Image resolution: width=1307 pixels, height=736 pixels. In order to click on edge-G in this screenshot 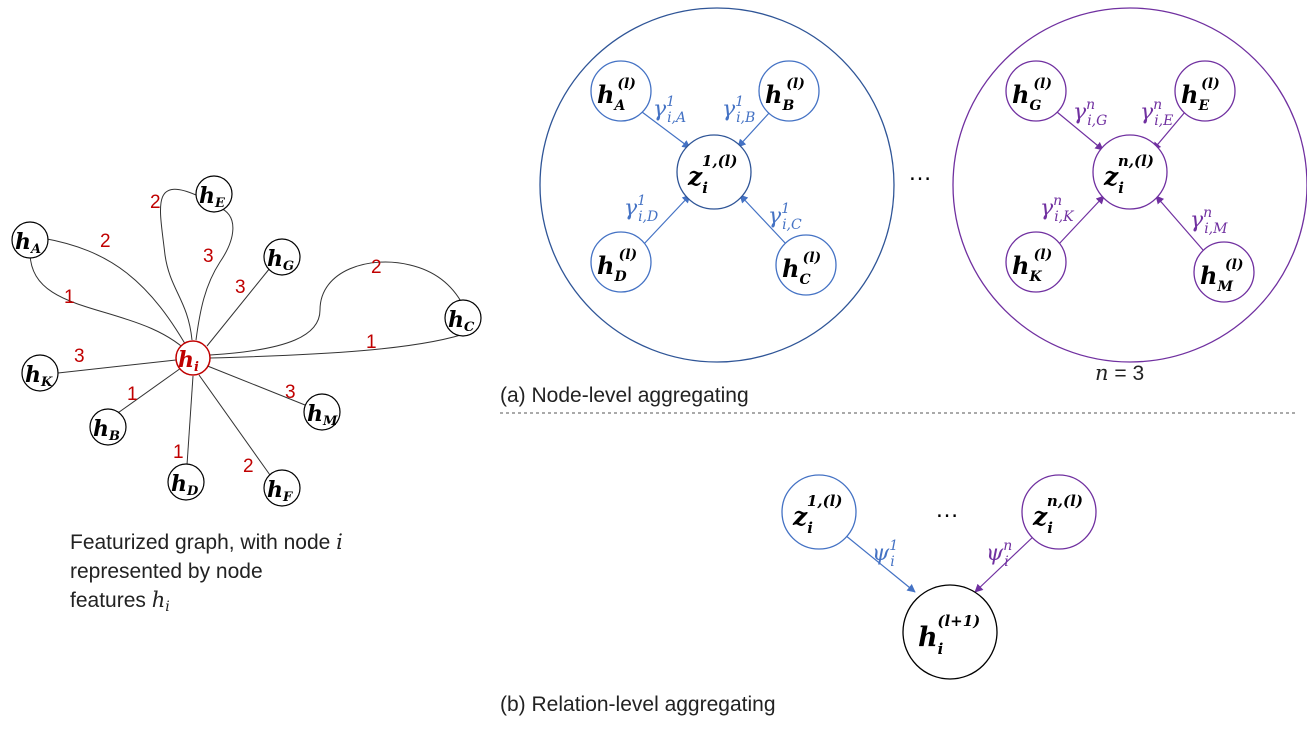, I will do `click(238, 307)`.